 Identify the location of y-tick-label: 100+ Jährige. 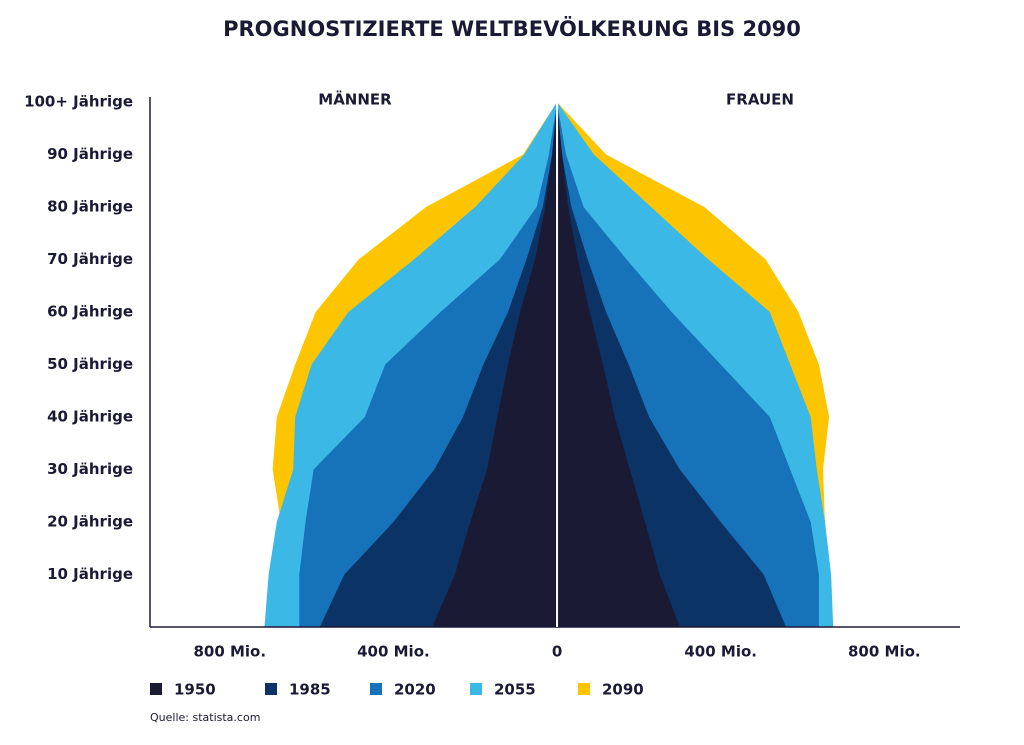
(78, 102).